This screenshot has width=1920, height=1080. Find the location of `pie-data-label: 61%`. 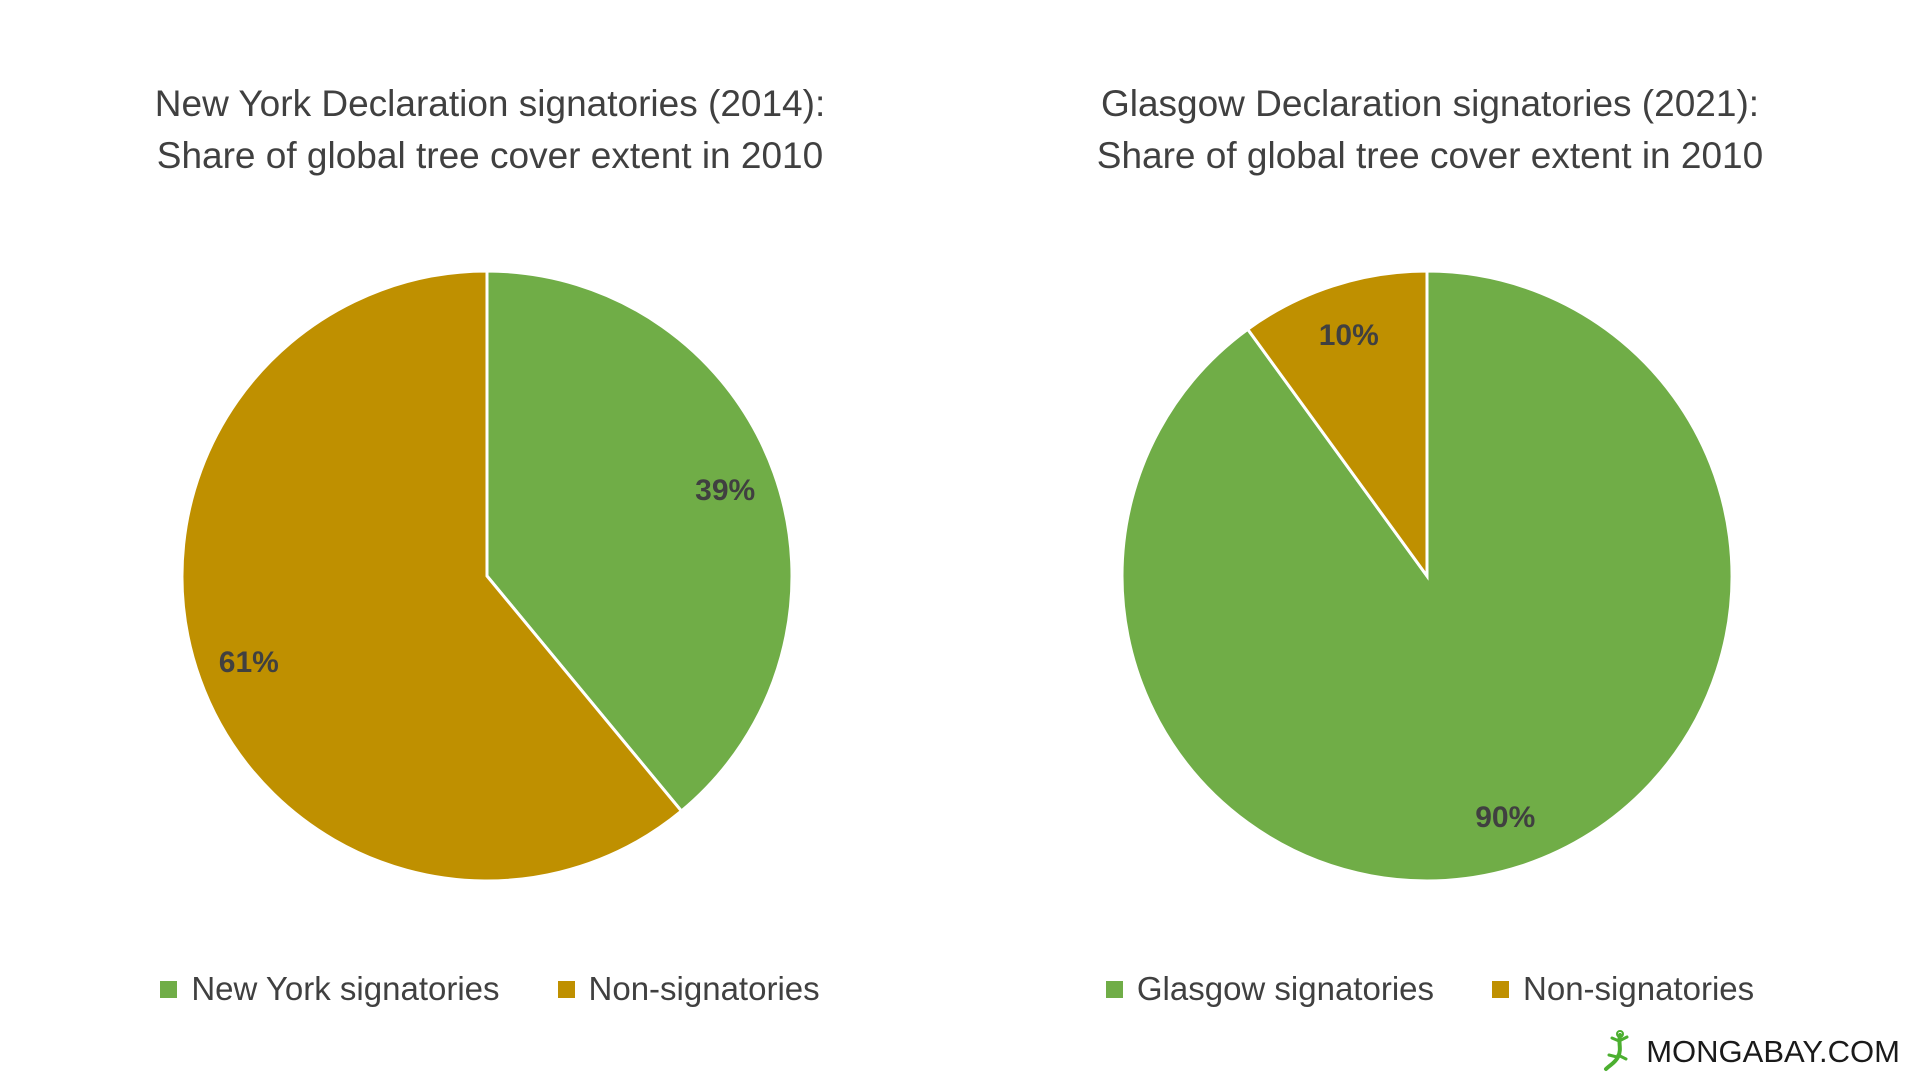

pie-data-label: 61% is located at coordinates (249, 662).